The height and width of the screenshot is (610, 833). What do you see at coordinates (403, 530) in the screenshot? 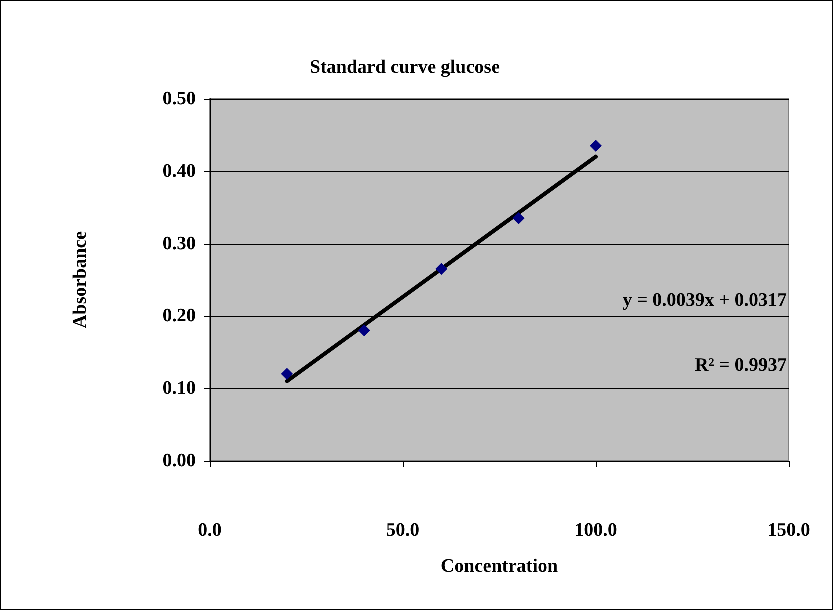
I see `x-tick-label: 50.0` at bounding box center [403, 530].